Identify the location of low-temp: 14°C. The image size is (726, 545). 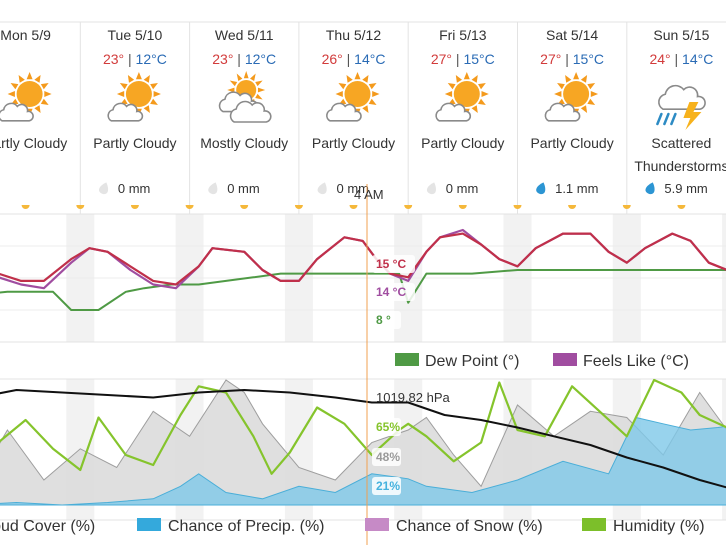
(697, 59).